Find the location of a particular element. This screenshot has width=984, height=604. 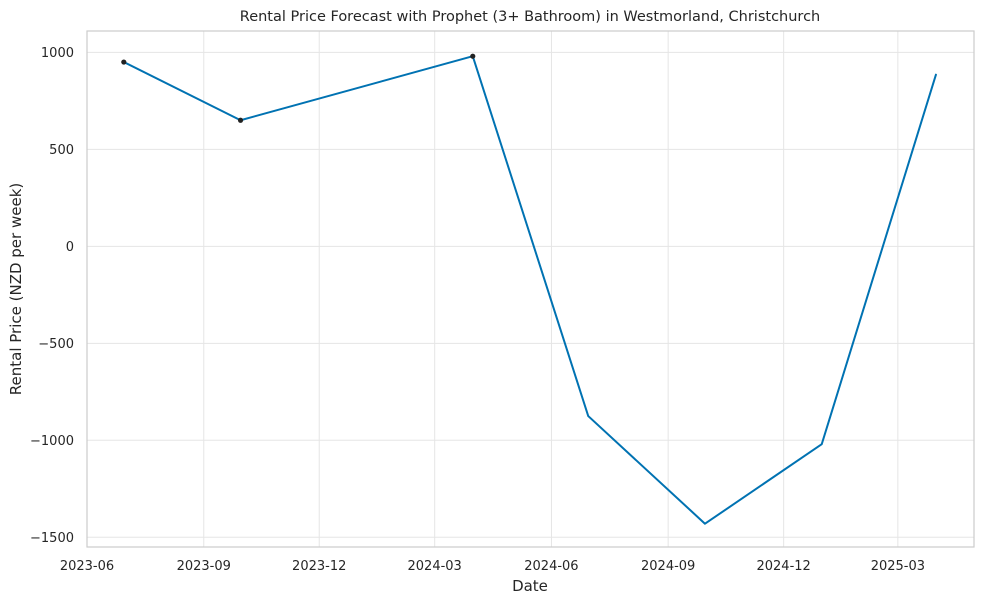

x-tick-label: 2025-03 is located at coordinates (898, 566).